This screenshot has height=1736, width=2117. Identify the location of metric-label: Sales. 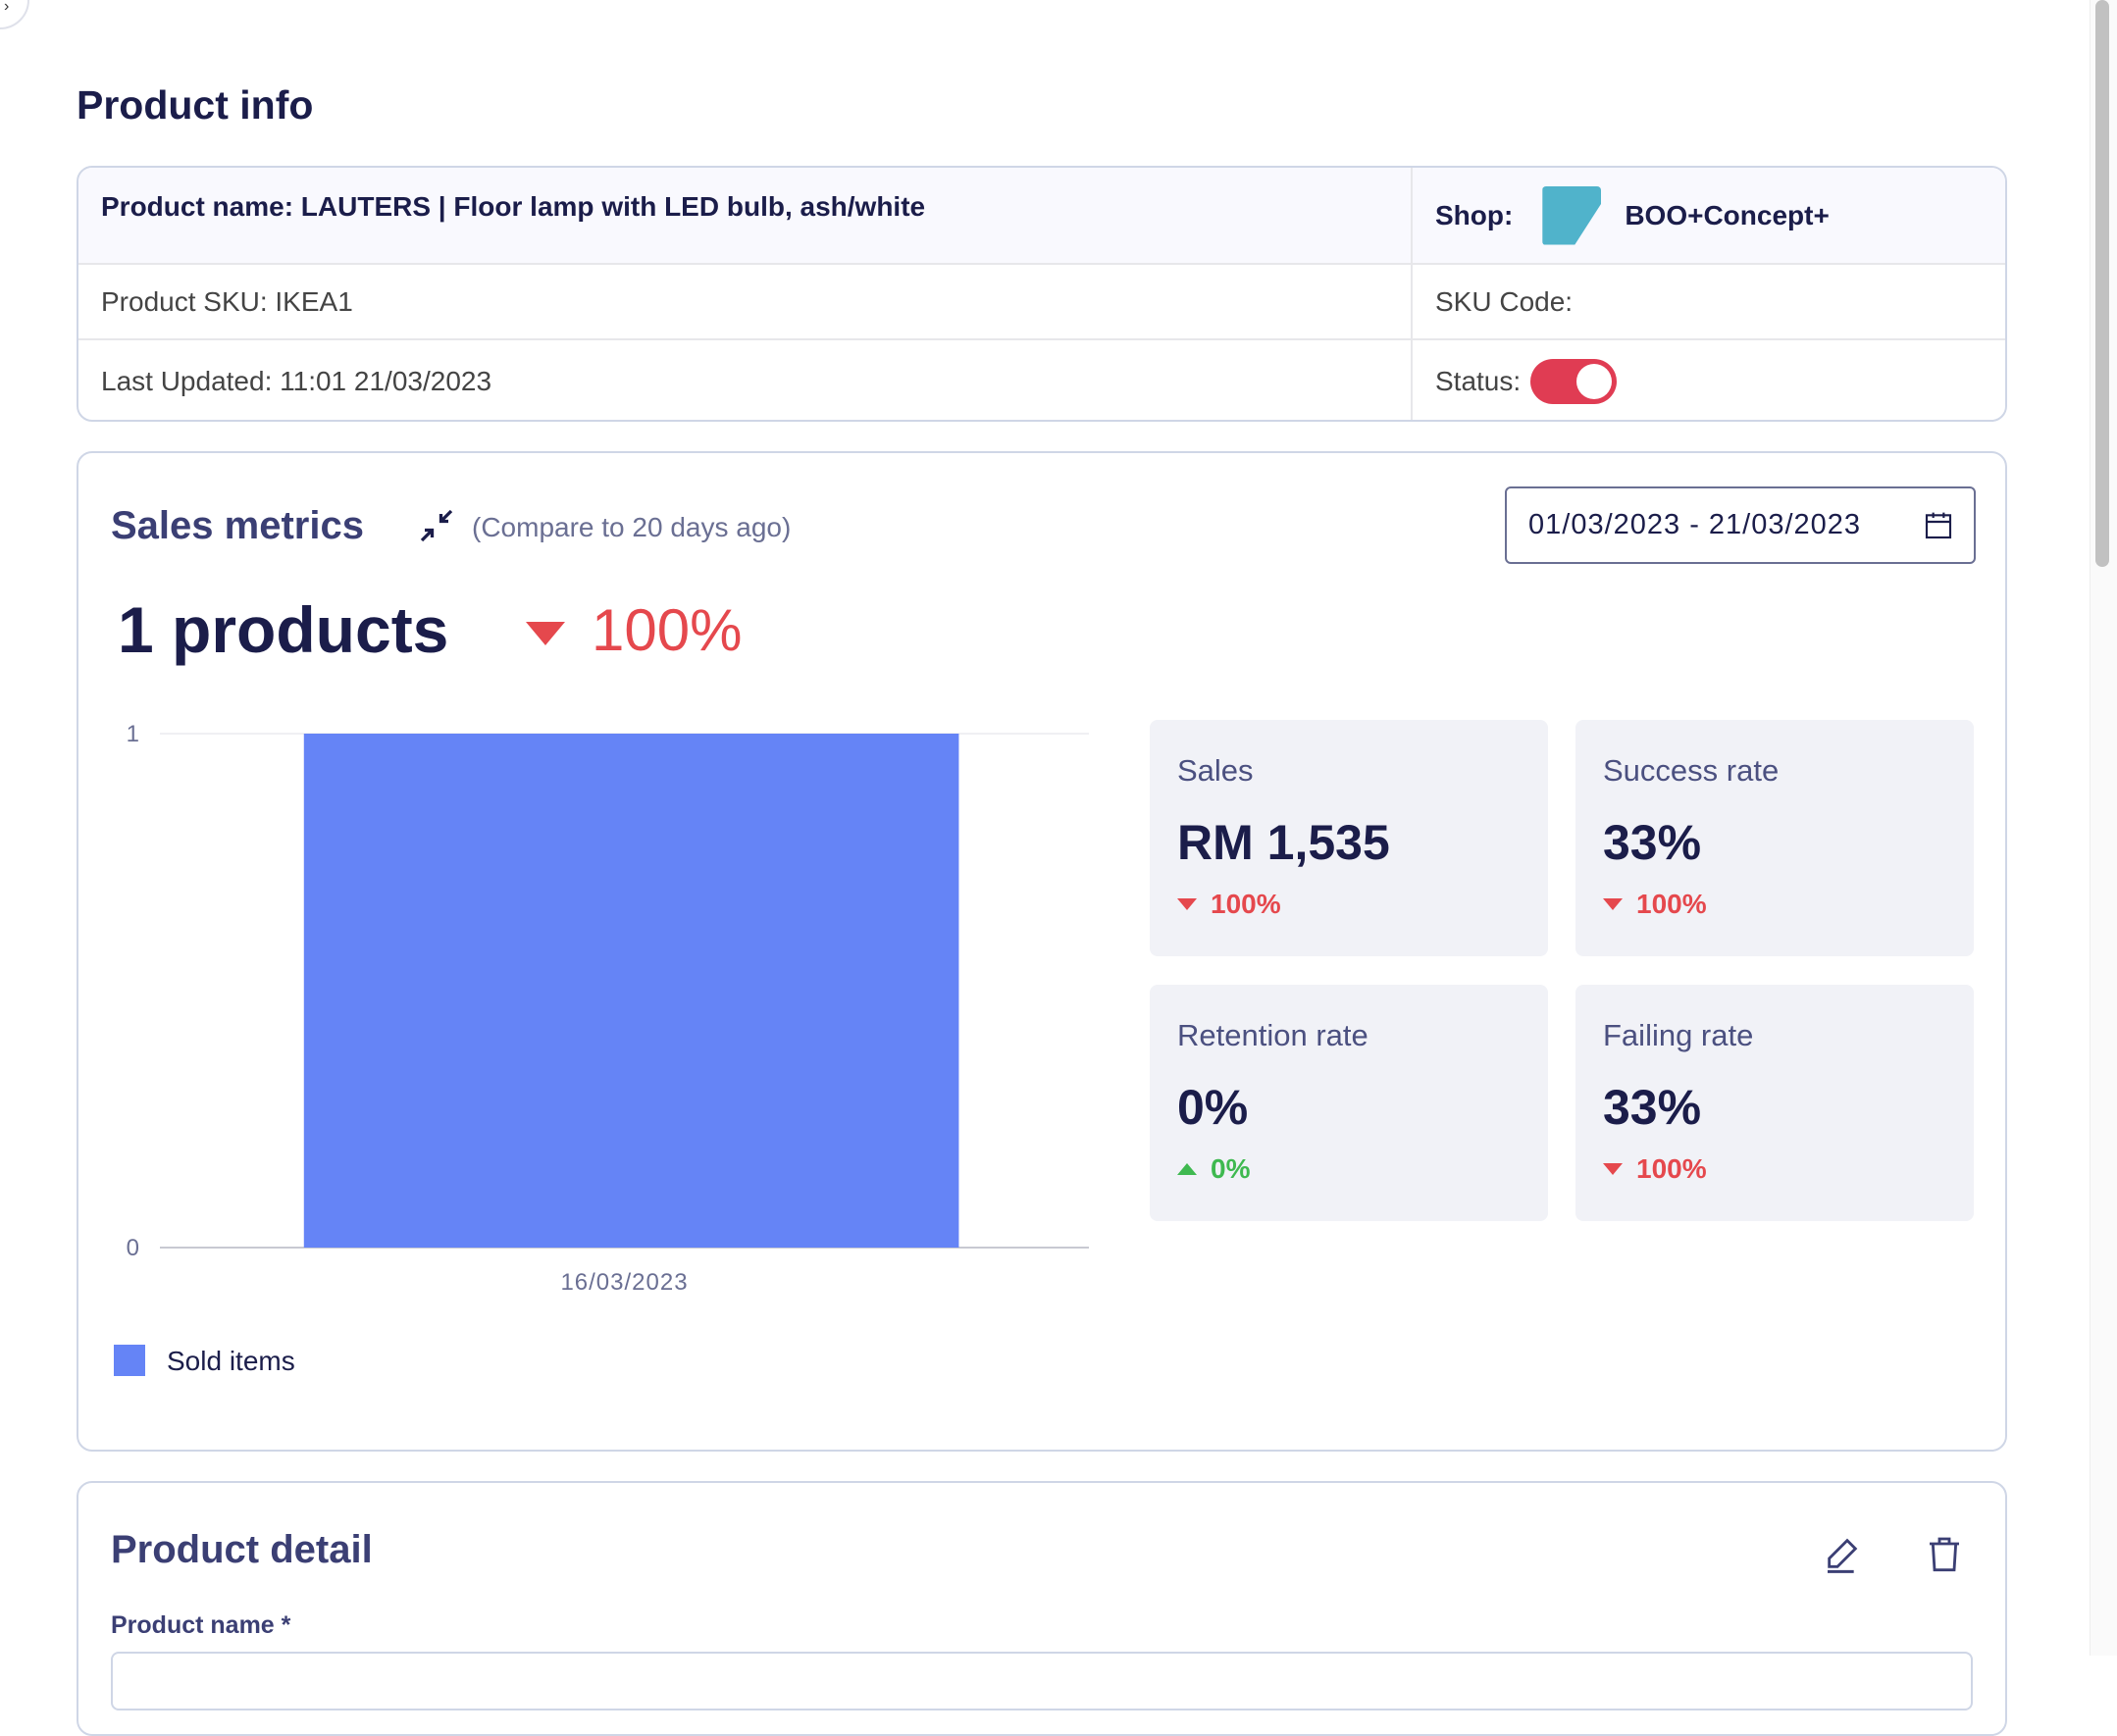
(1215, 771).